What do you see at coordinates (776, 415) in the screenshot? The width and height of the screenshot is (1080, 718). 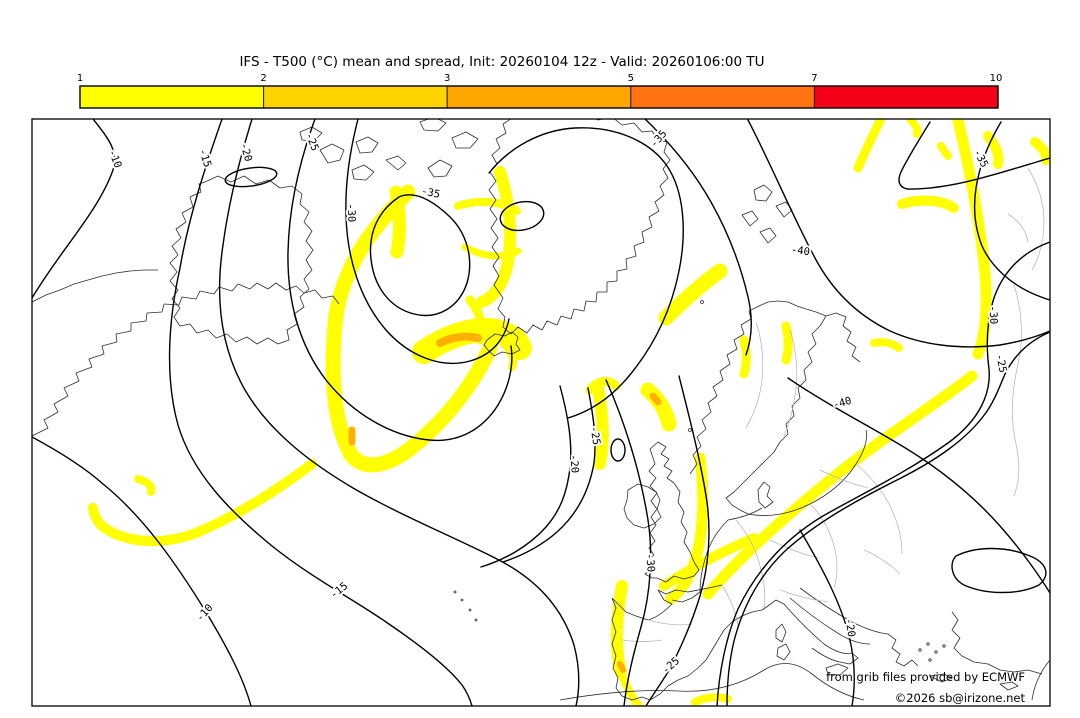 I see `coastline-sweden` at bounding box center [776, 415].